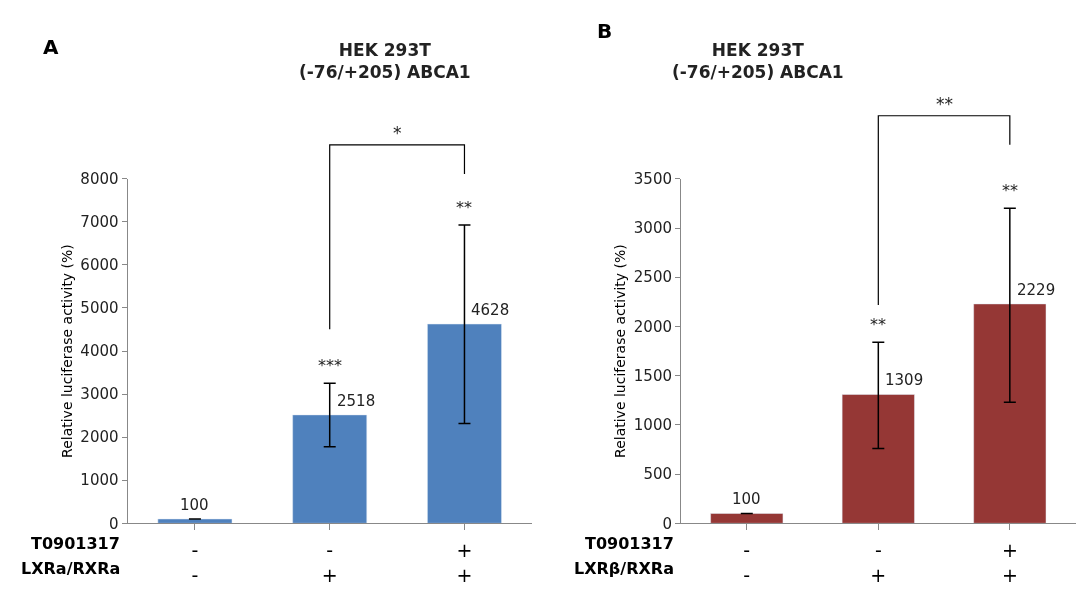 The height and width of the screenshot is (608, 1081). I want to click on annotation: ***, so click(330, 365).